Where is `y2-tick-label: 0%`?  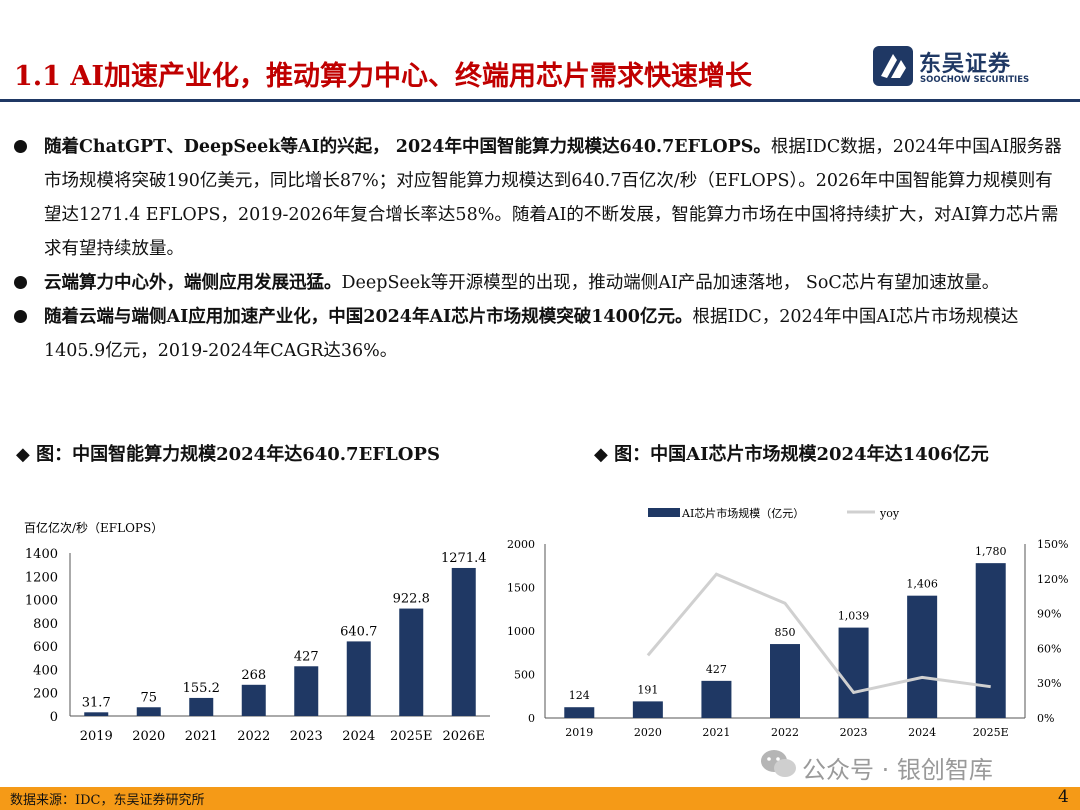
y2-tick-label: 0% is located at coordinates (1045, 718).